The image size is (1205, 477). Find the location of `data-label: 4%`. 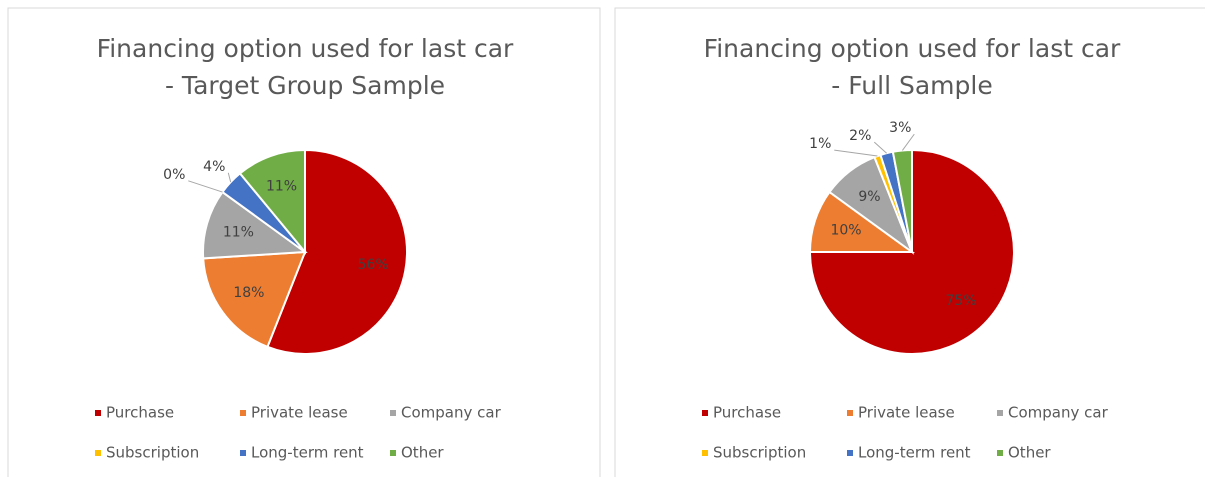

data-label: 4% is located at coordinates (214, 167).